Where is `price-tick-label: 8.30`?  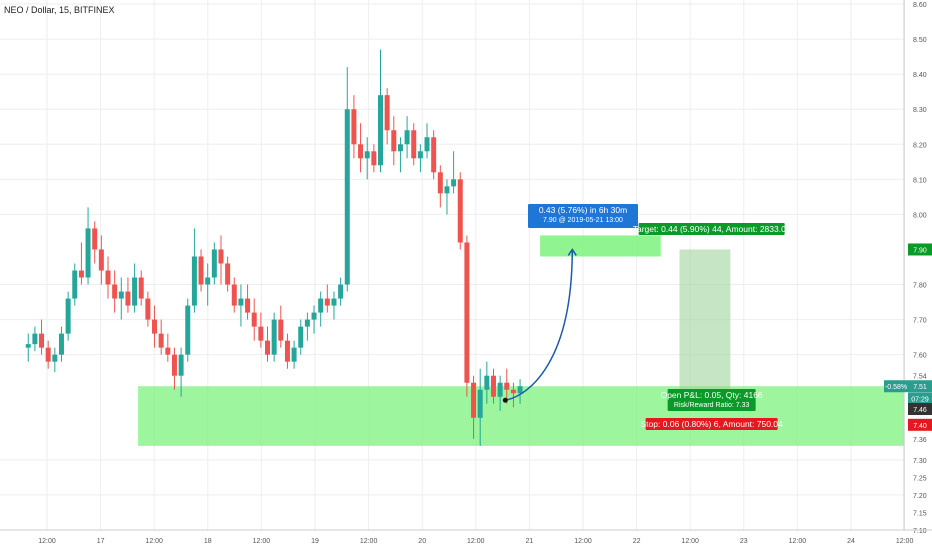 price-tick-label: 8.30 is located at coordinates (920, 110).